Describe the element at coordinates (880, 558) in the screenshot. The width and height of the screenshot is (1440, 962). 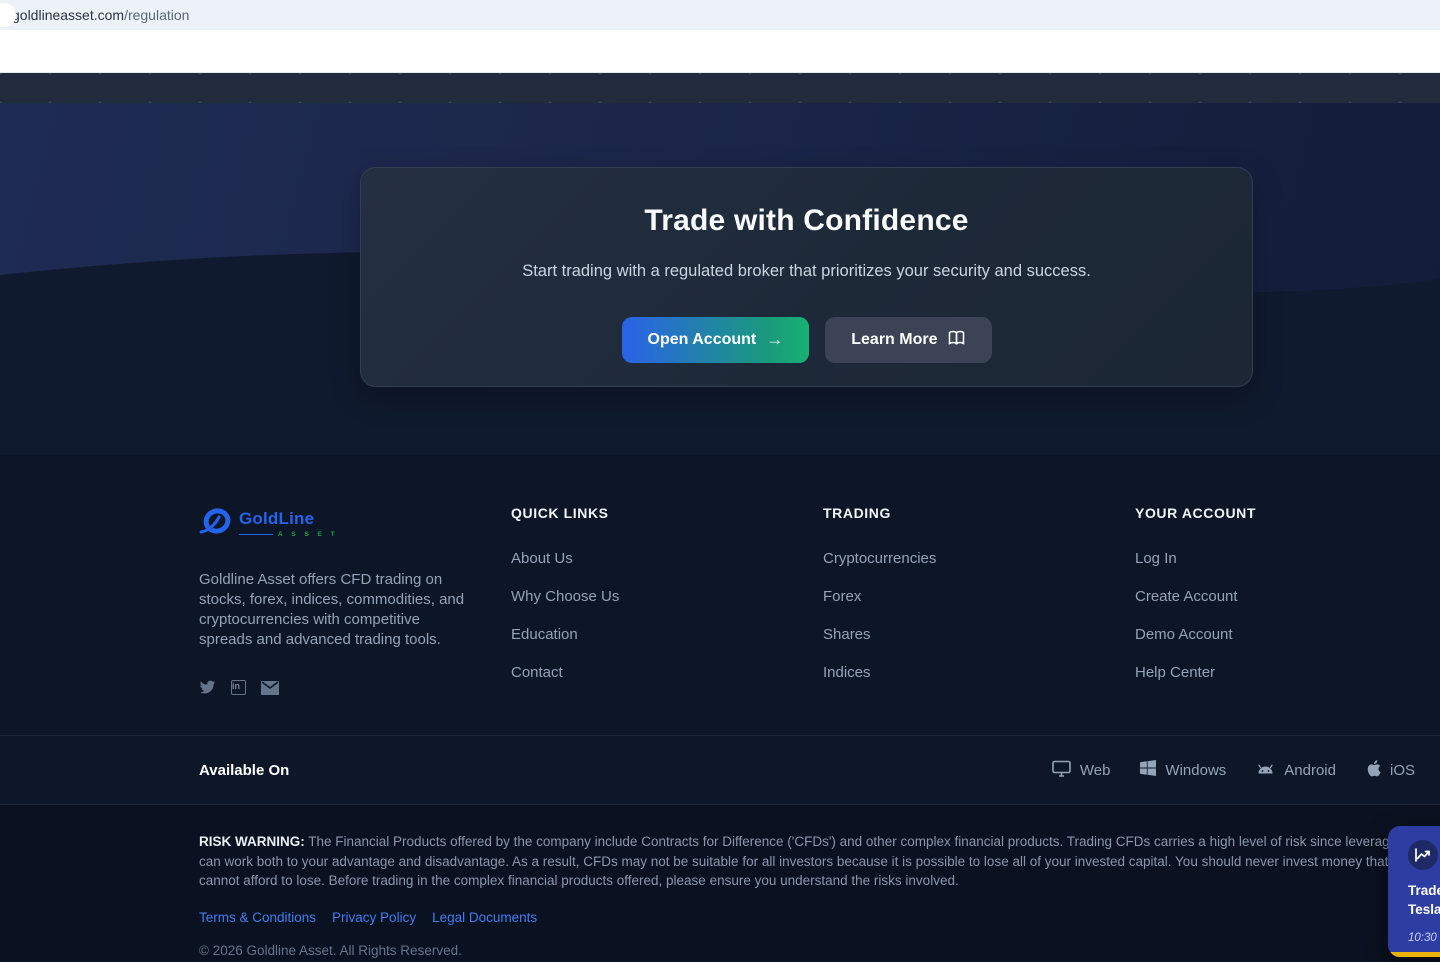
I see `footer-link-cryptocurrencies: Cryptocurrencies` at that location.